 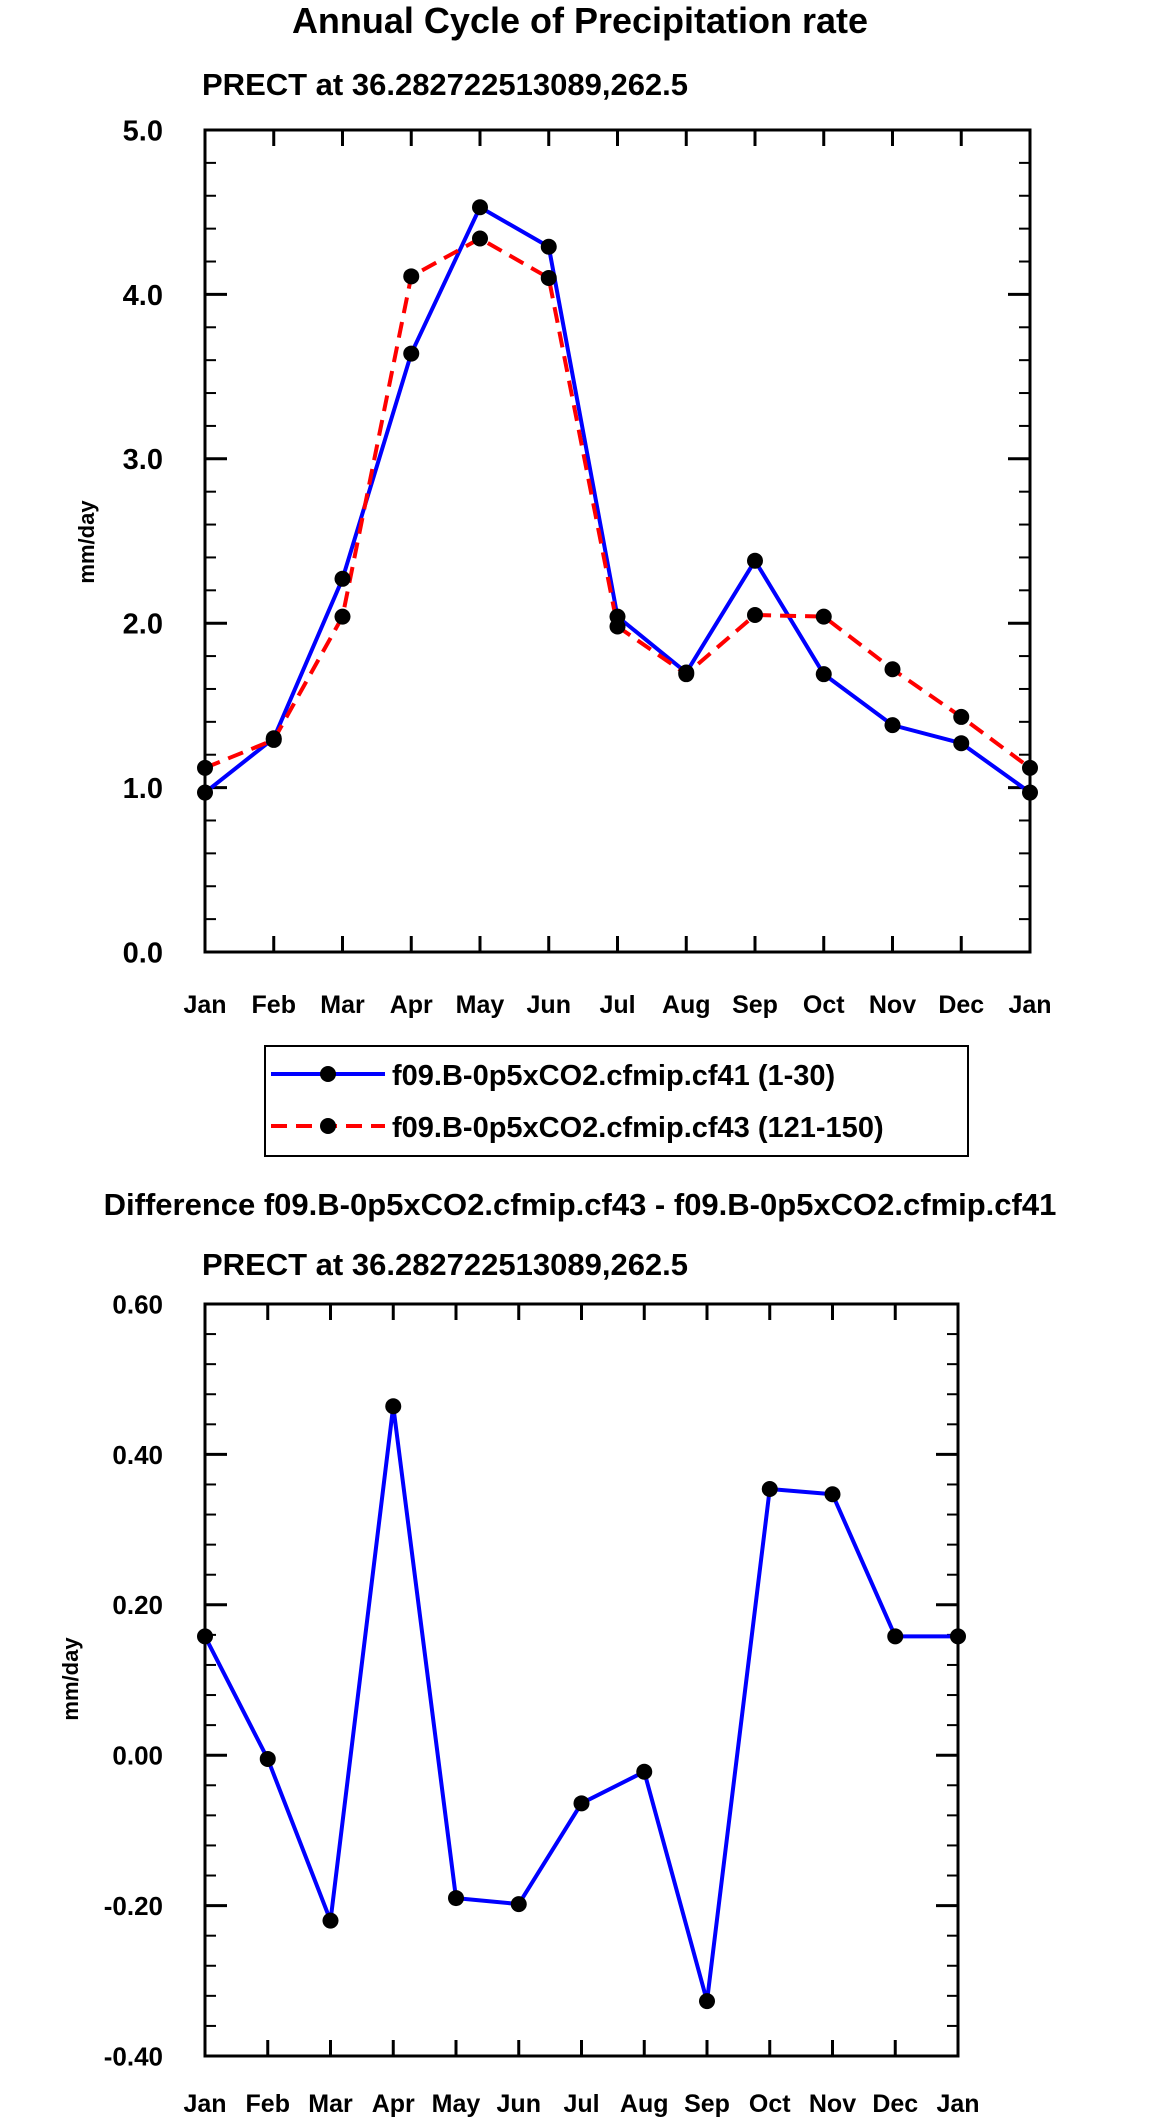 I want to click on y-tick-label: 0.20, so click(x=137, y=1605).